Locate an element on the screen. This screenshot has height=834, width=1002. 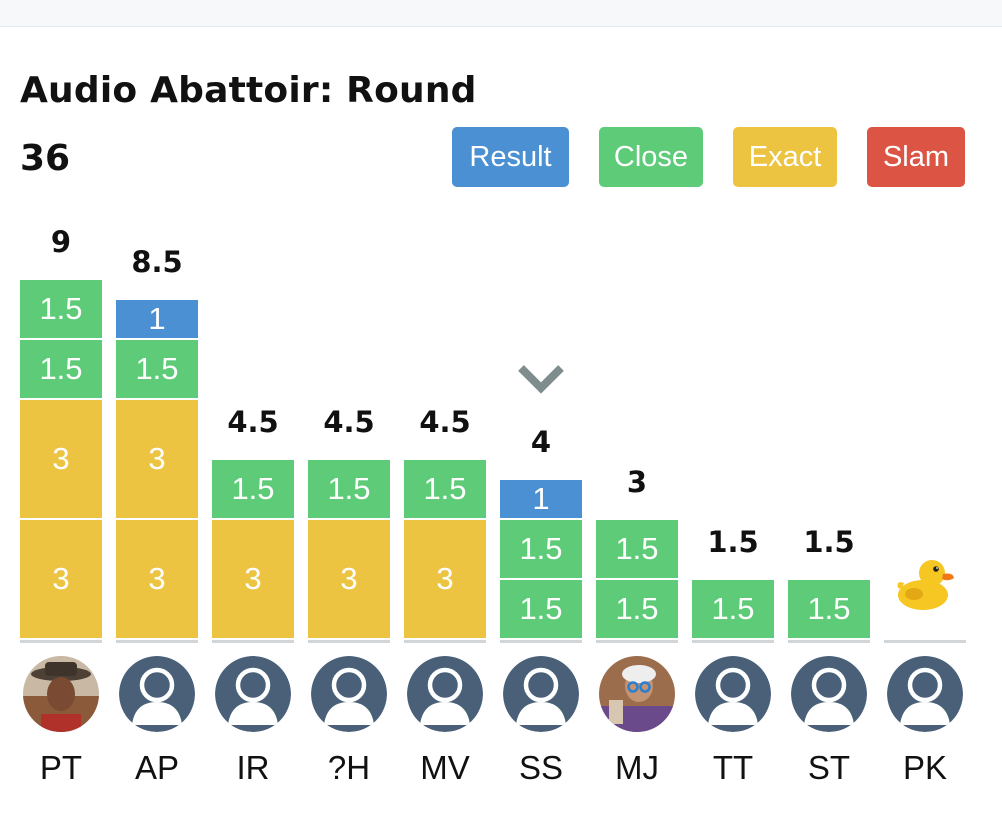
top-strip is located at coordinates (501, 13).